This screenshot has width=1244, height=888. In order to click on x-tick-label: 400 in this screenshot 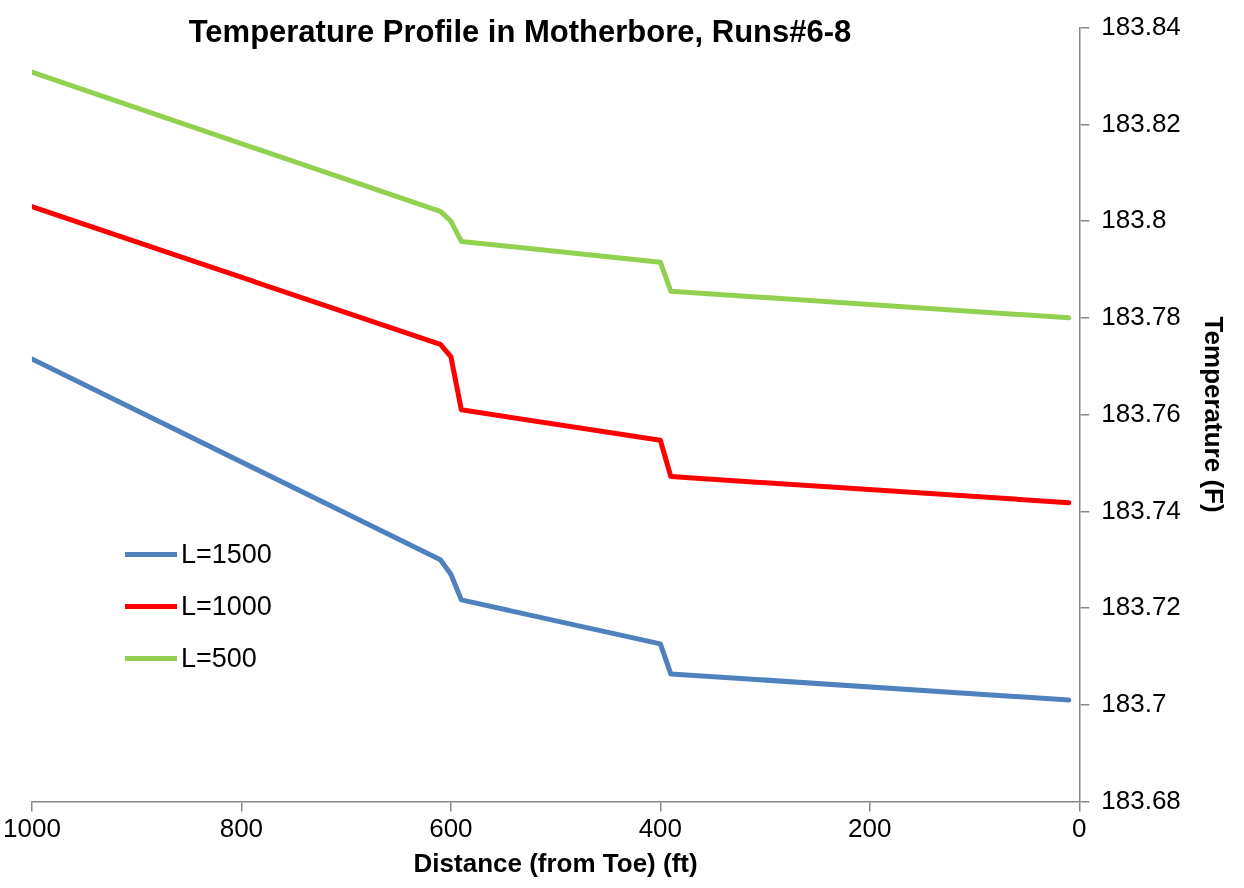, I will do `click(660, 828)`.